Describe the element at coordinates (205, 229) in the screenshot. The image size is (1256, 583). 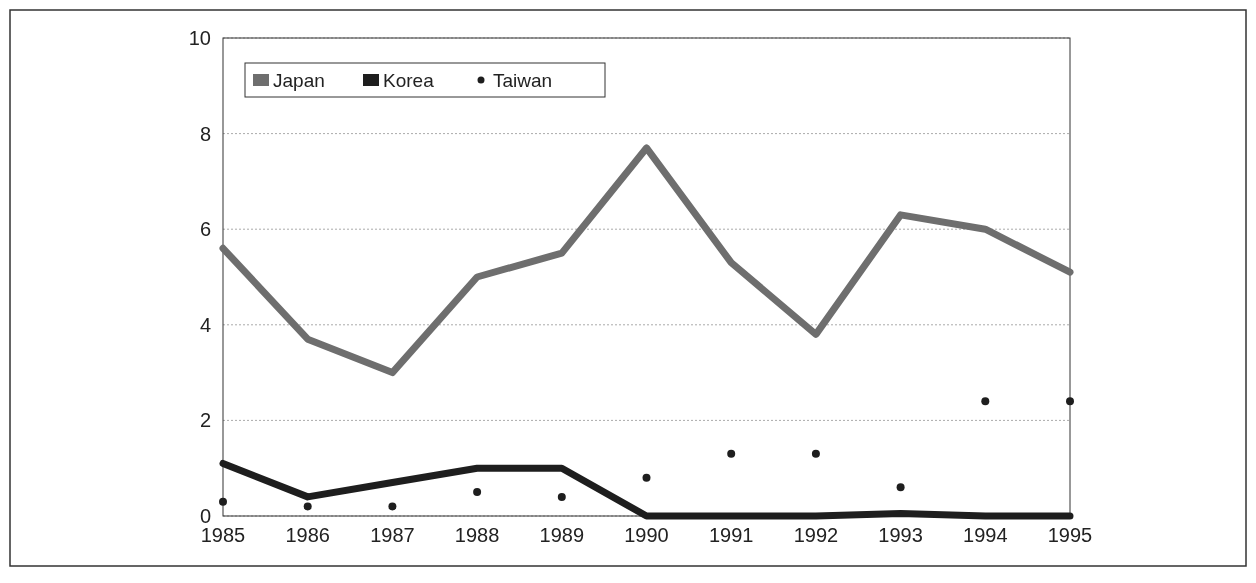
I see `y-tick-label: 6` at that location.